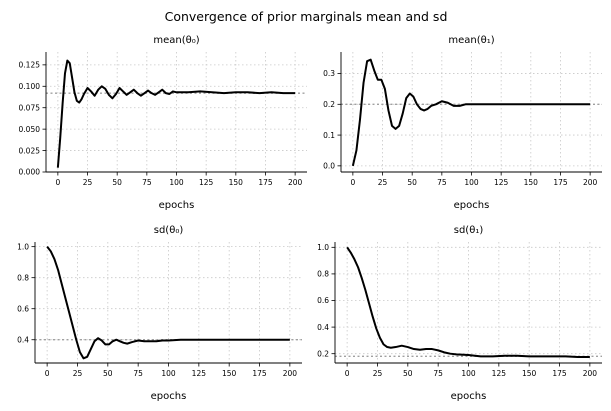 This screenshot has height=411, width=611. Describe the element at coordinates (329, 166) in the screenshot. I see `y-tick-label: 0.0` at that location.